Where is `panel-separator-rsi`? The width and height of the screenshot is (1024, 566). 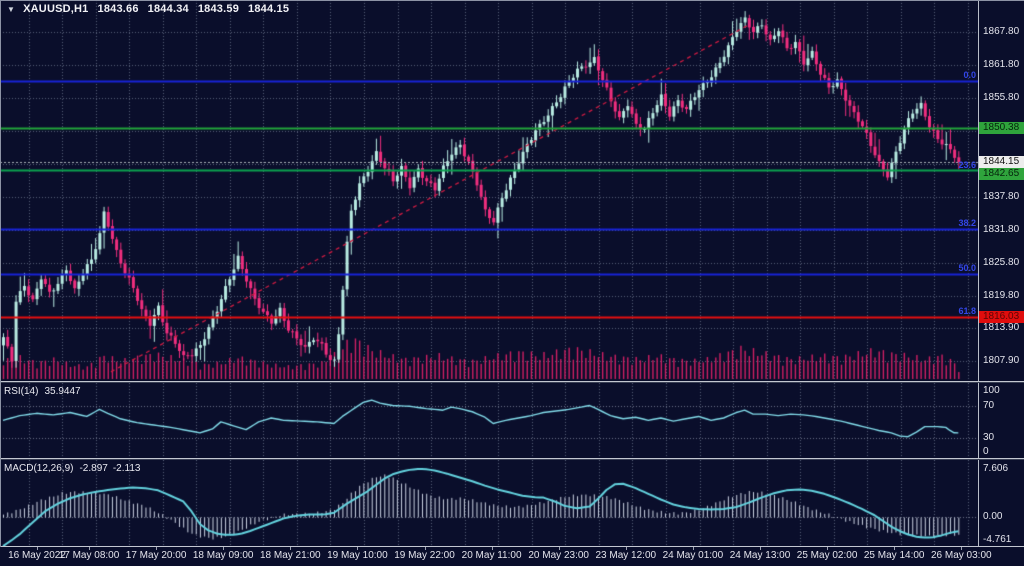 panel-separator-rsi is located at coordinates (512, 459).